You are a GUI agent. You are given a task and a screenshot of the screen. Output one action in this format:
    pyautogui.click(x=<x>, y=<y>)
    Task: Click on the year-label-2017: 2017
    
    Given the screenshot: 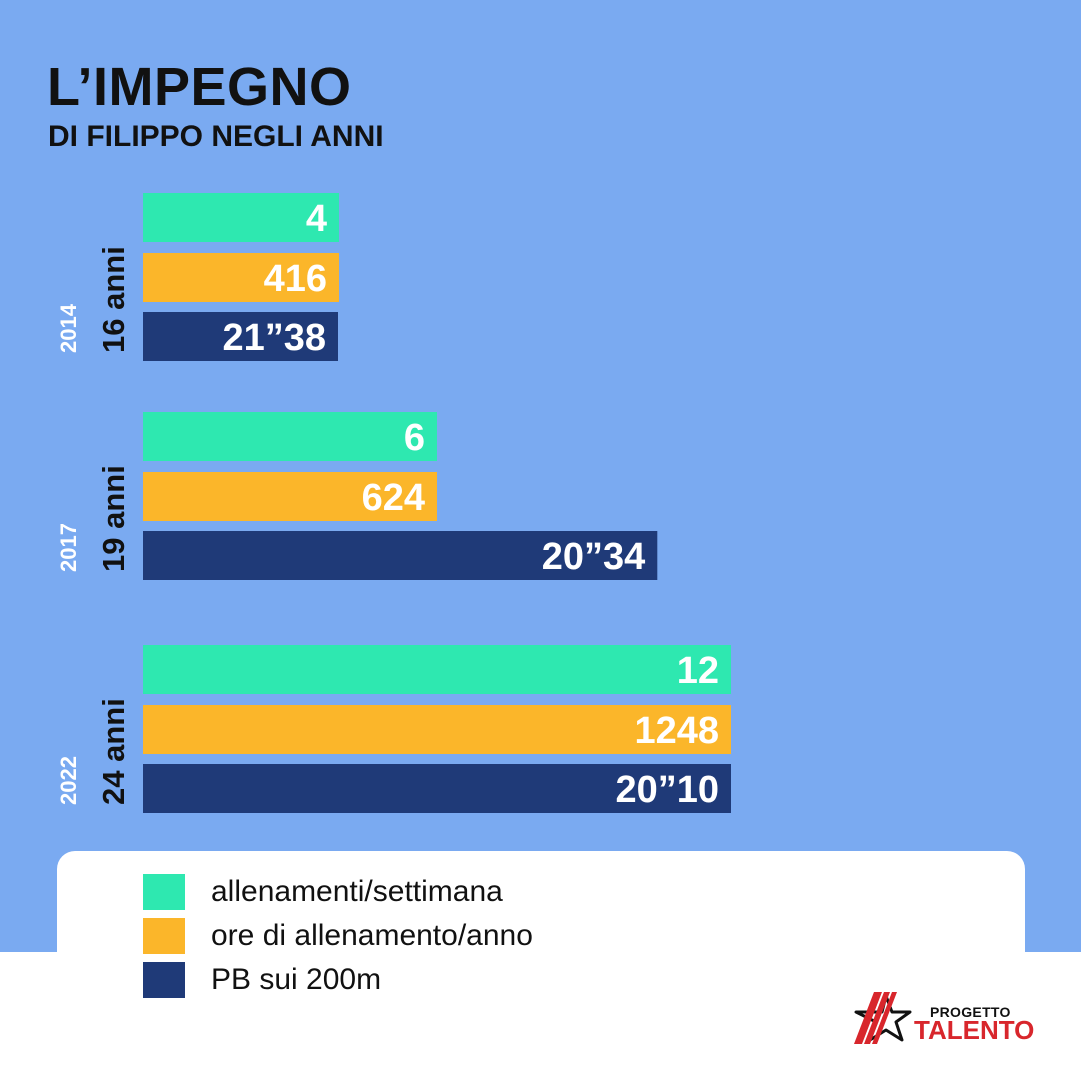 What is the action you would take?
    pyautogui.click(x=68, y=547)
    